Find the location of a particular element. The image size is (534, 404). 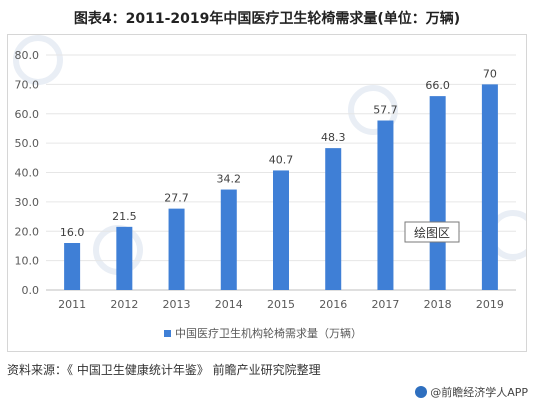

x-axis-ticks: 2011 2012 2013 2014 2015 2016 2017 2018 2019 is located at coordinates (281, 304).